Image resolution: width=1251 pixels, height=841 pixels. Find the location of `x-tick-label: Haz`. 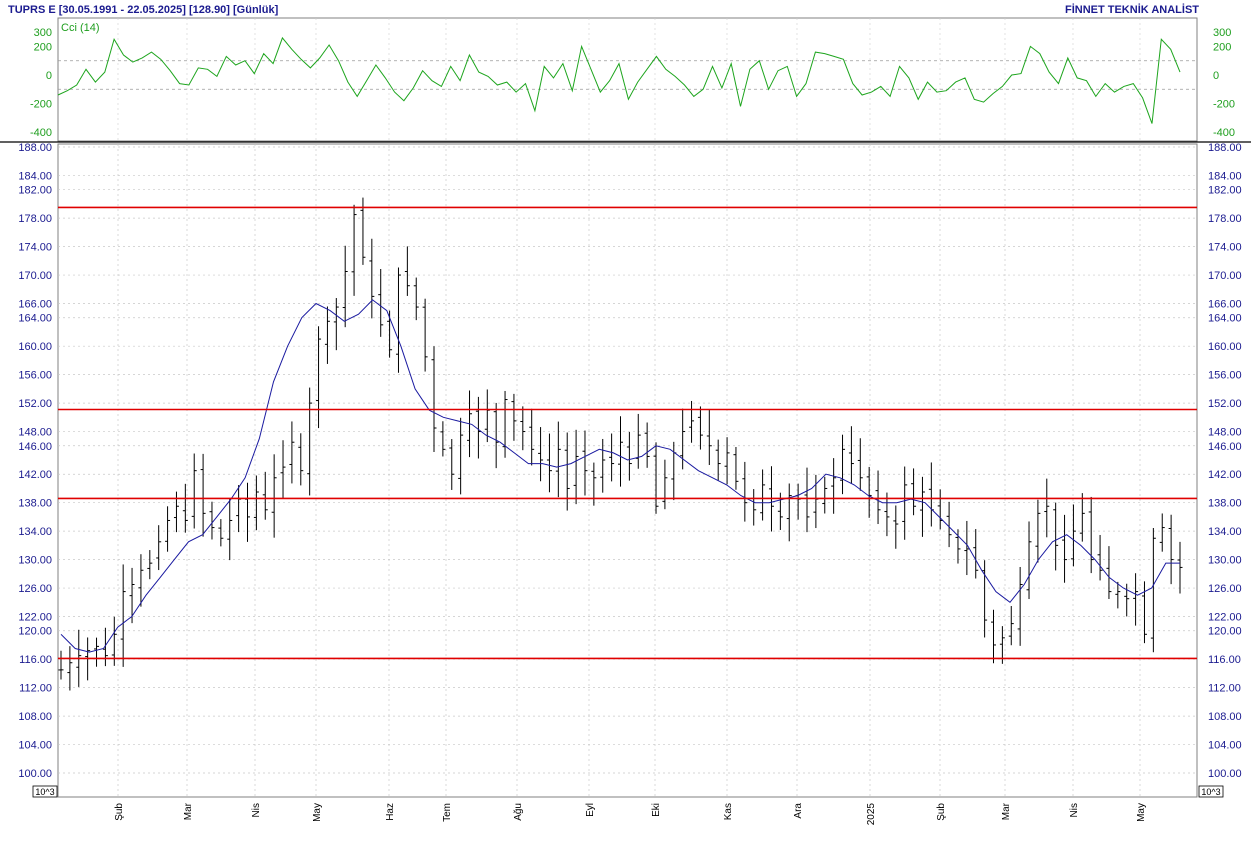

x-tick-label: Haz is located at coordinates (390, 812).